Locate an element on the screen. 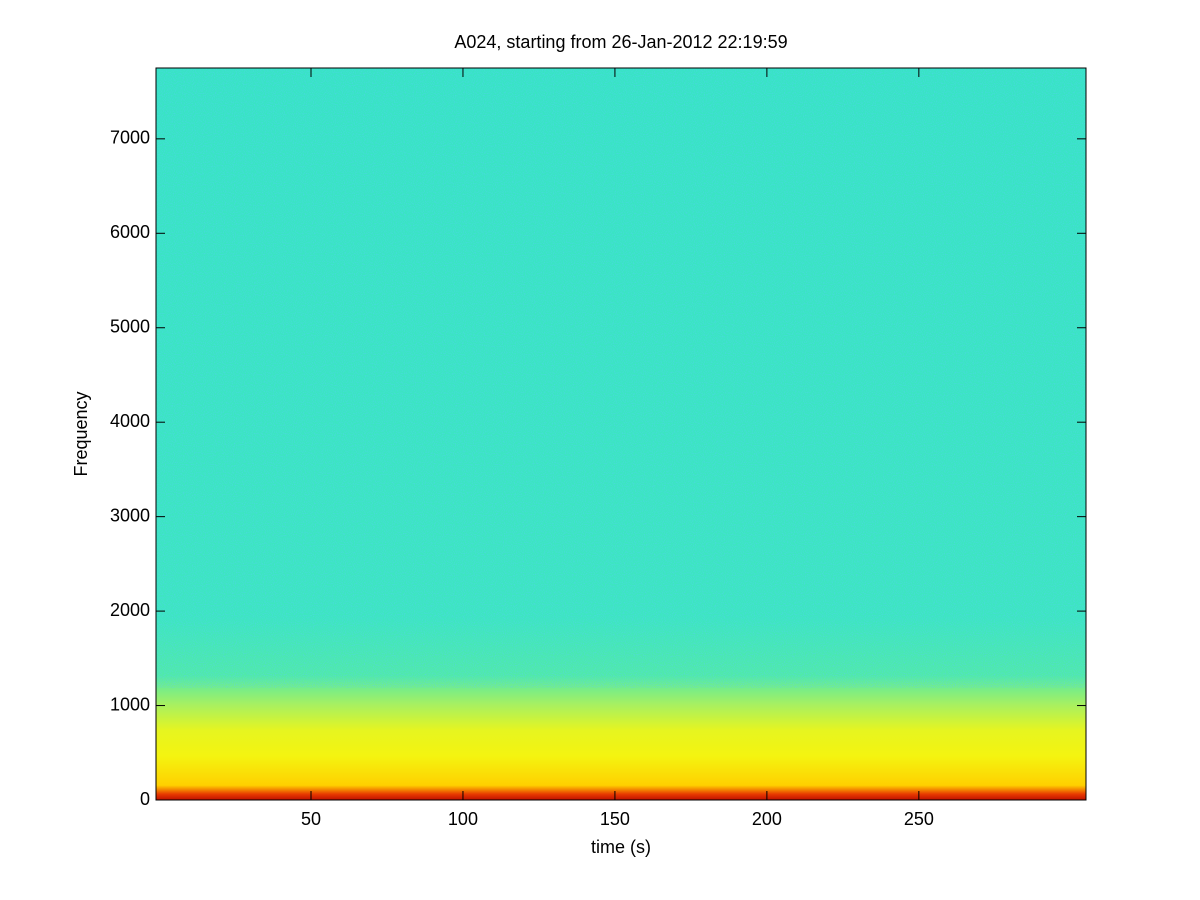 This screenshot has width=1200, height=900. y-axis-label: Frequency is located at coordinates (81, 433).